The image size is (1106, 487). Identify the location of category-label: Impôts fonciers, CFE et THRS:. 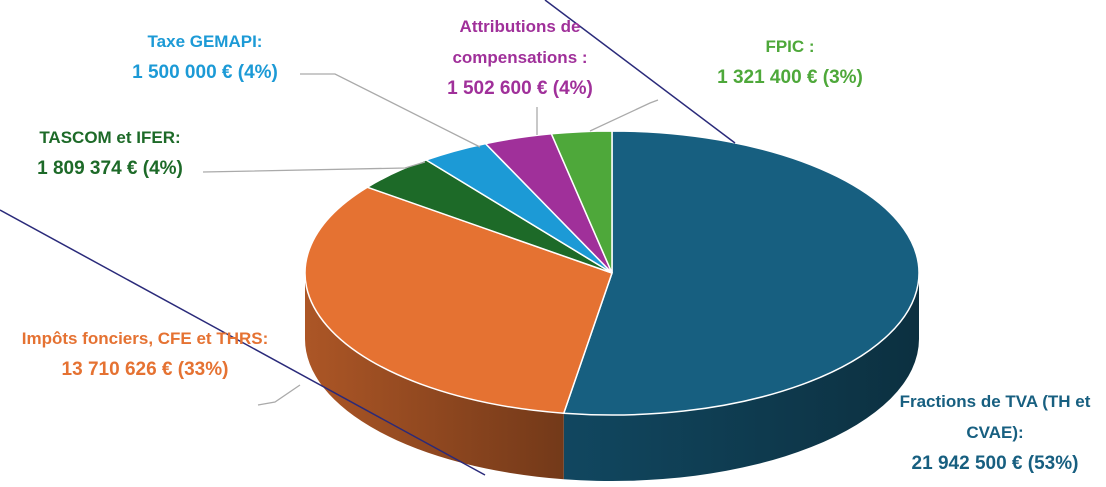
(145, 338).